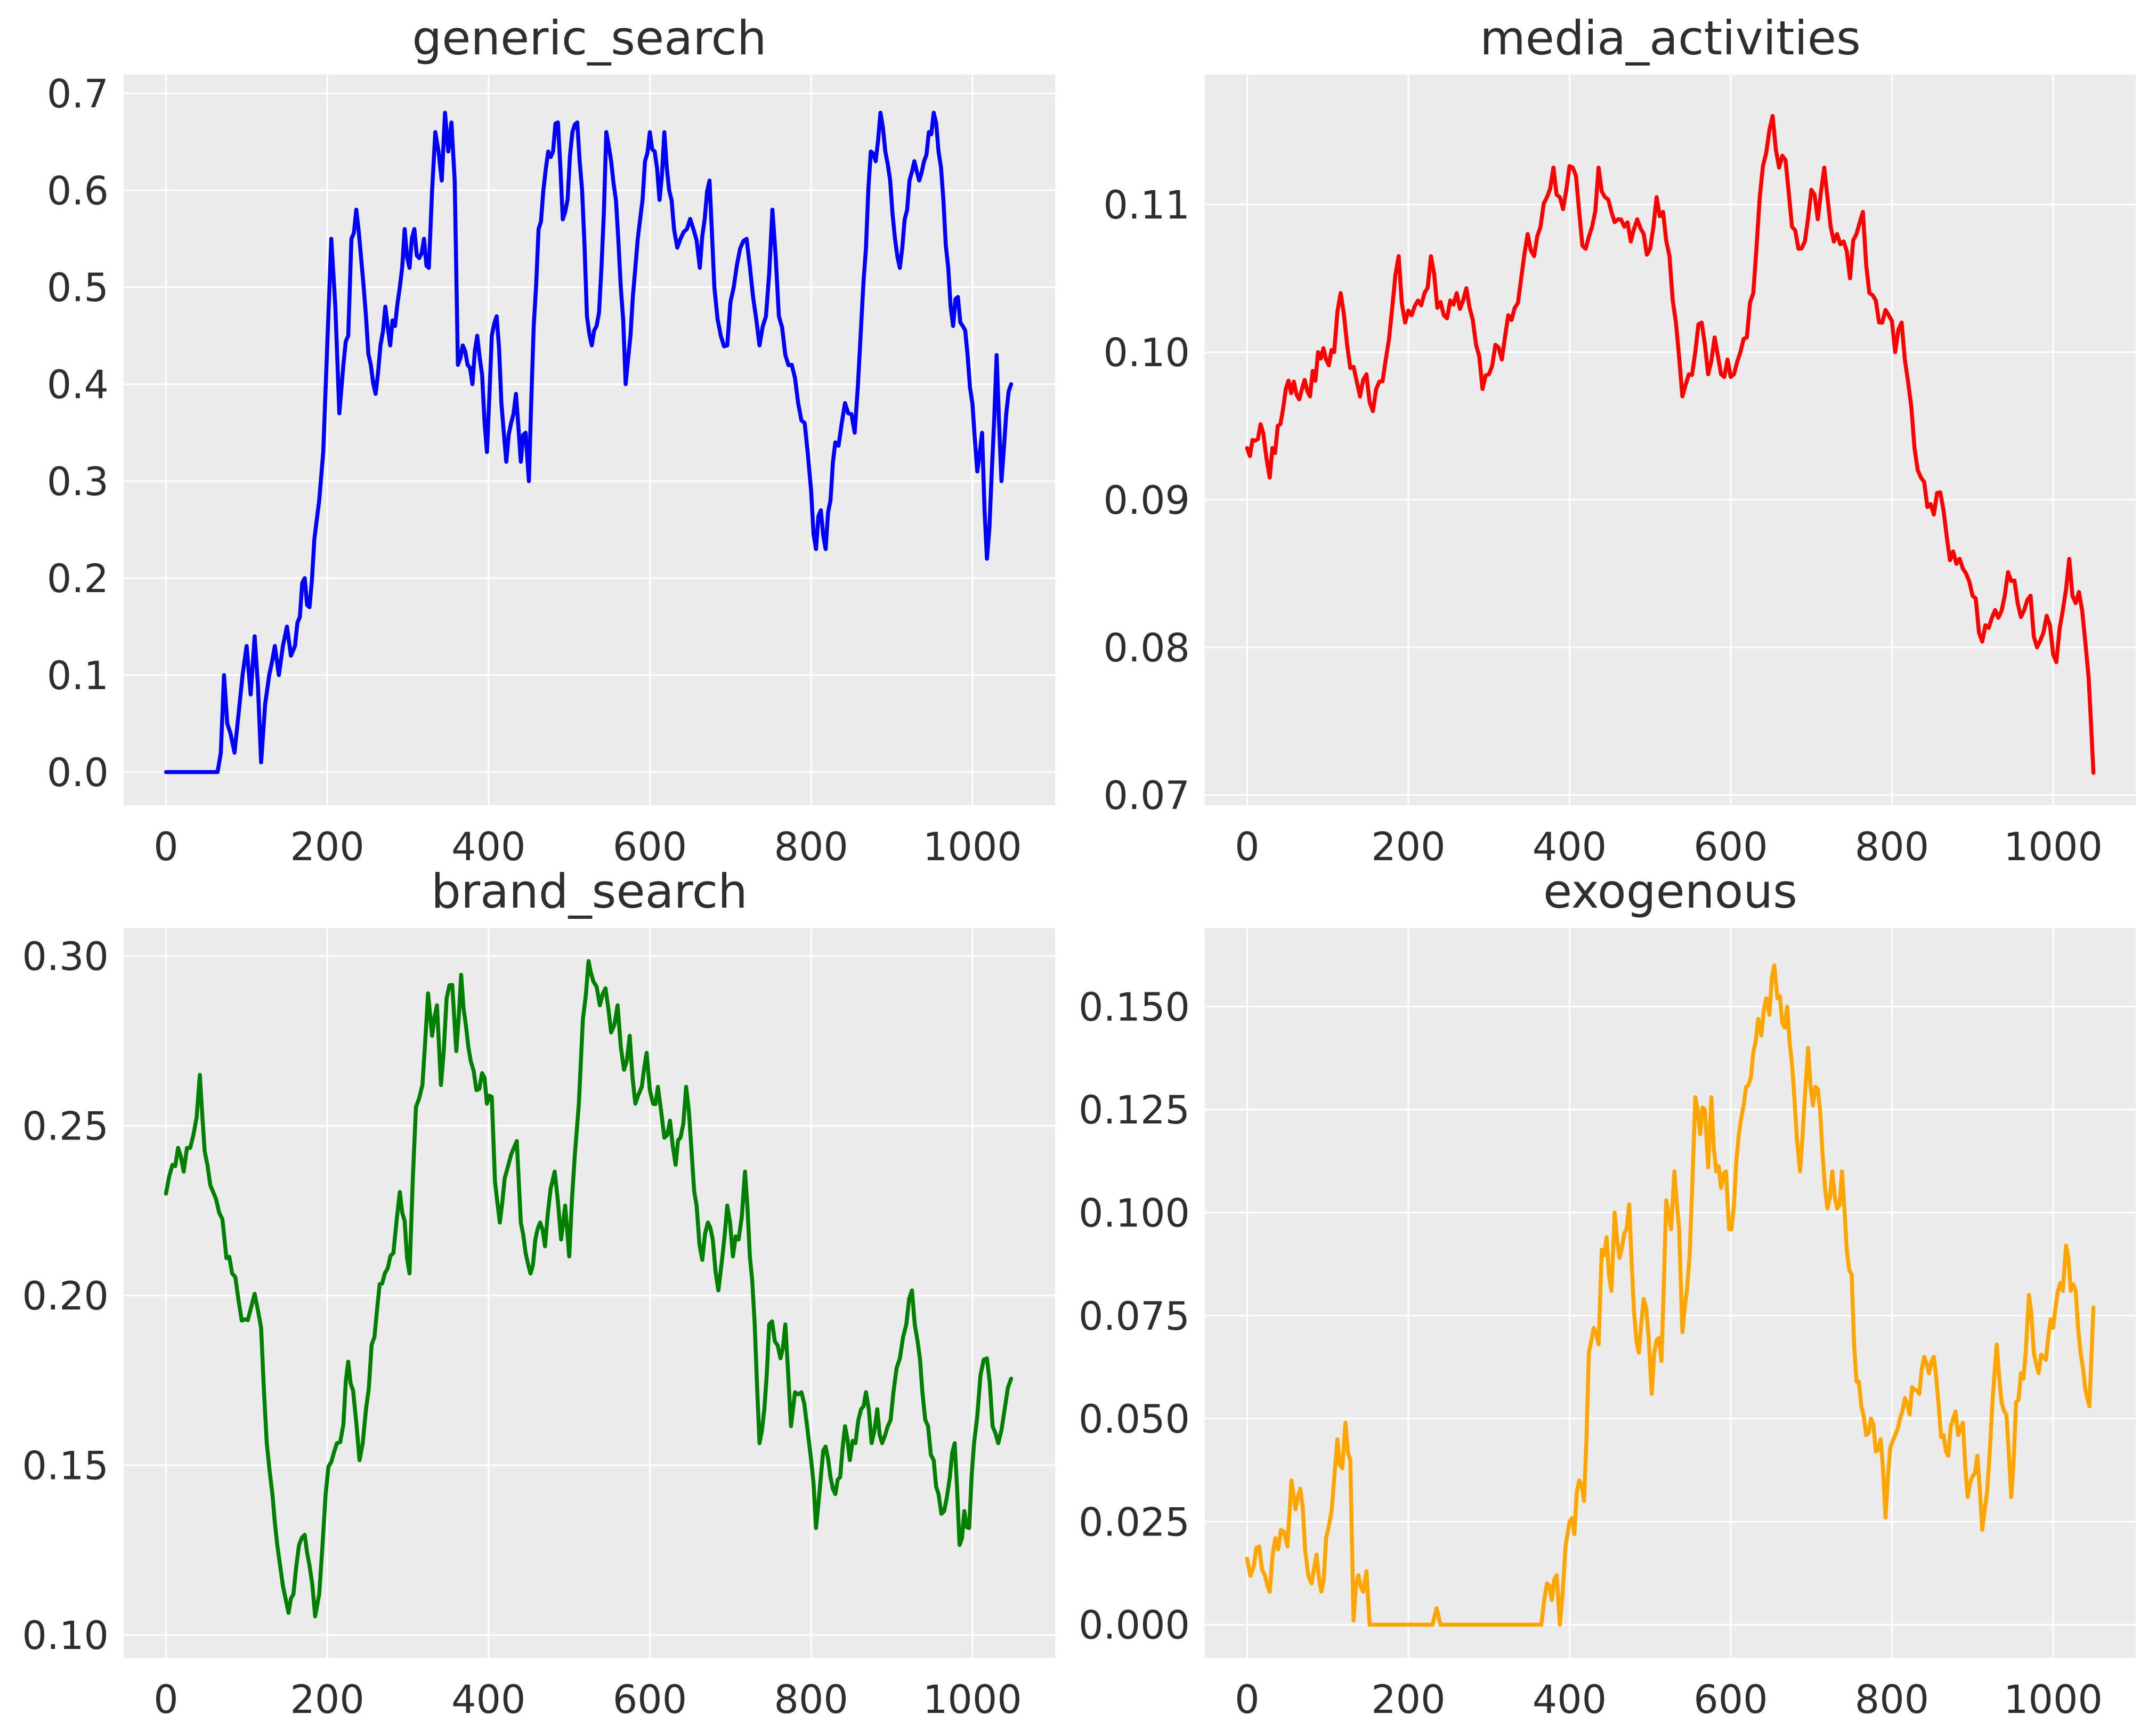  What do you see at coordinates (1670, 891) in the screenshot?
I see `chart-title-exogenous: exogenous` at bounding box center [1670, 891].